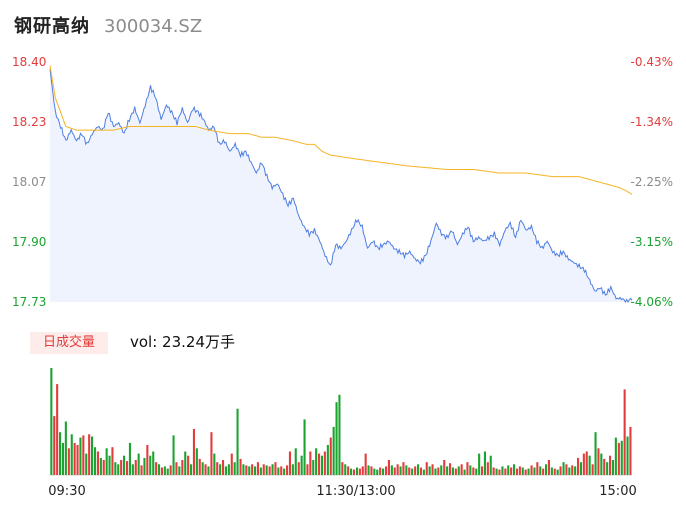  What do you see at coordinates (69, 343) in the screenshot?
I see `daily-volume-badge: 日成交量` at bounding box center [69, 343].